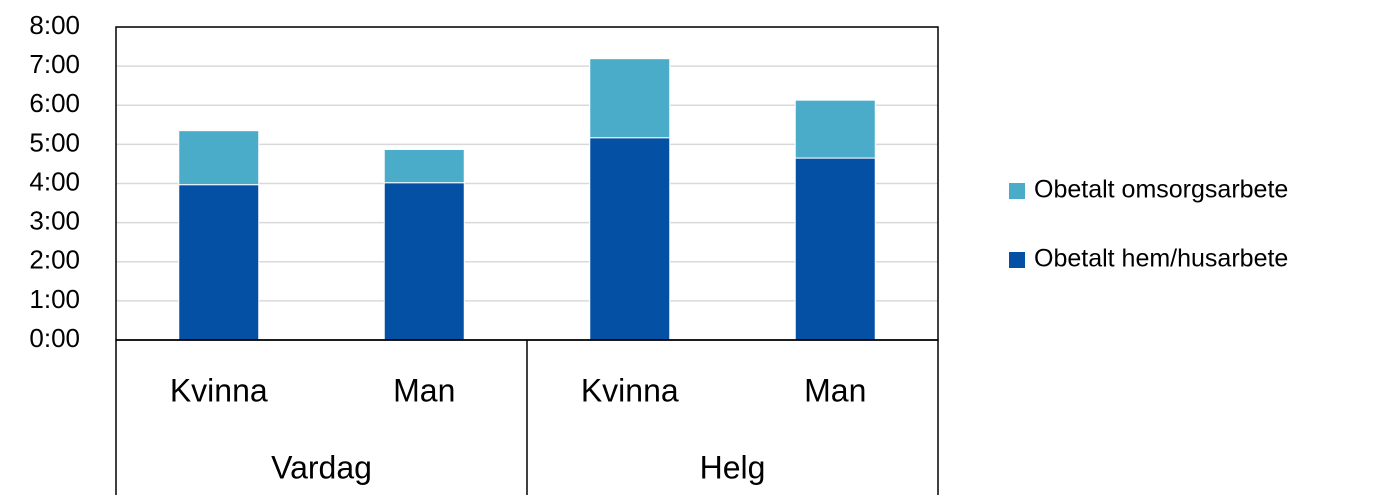  What do you see at coordinates (54, 103) in the screenshot?
I see `y-tick-label: 6:00` at bounding box center [54, 103].